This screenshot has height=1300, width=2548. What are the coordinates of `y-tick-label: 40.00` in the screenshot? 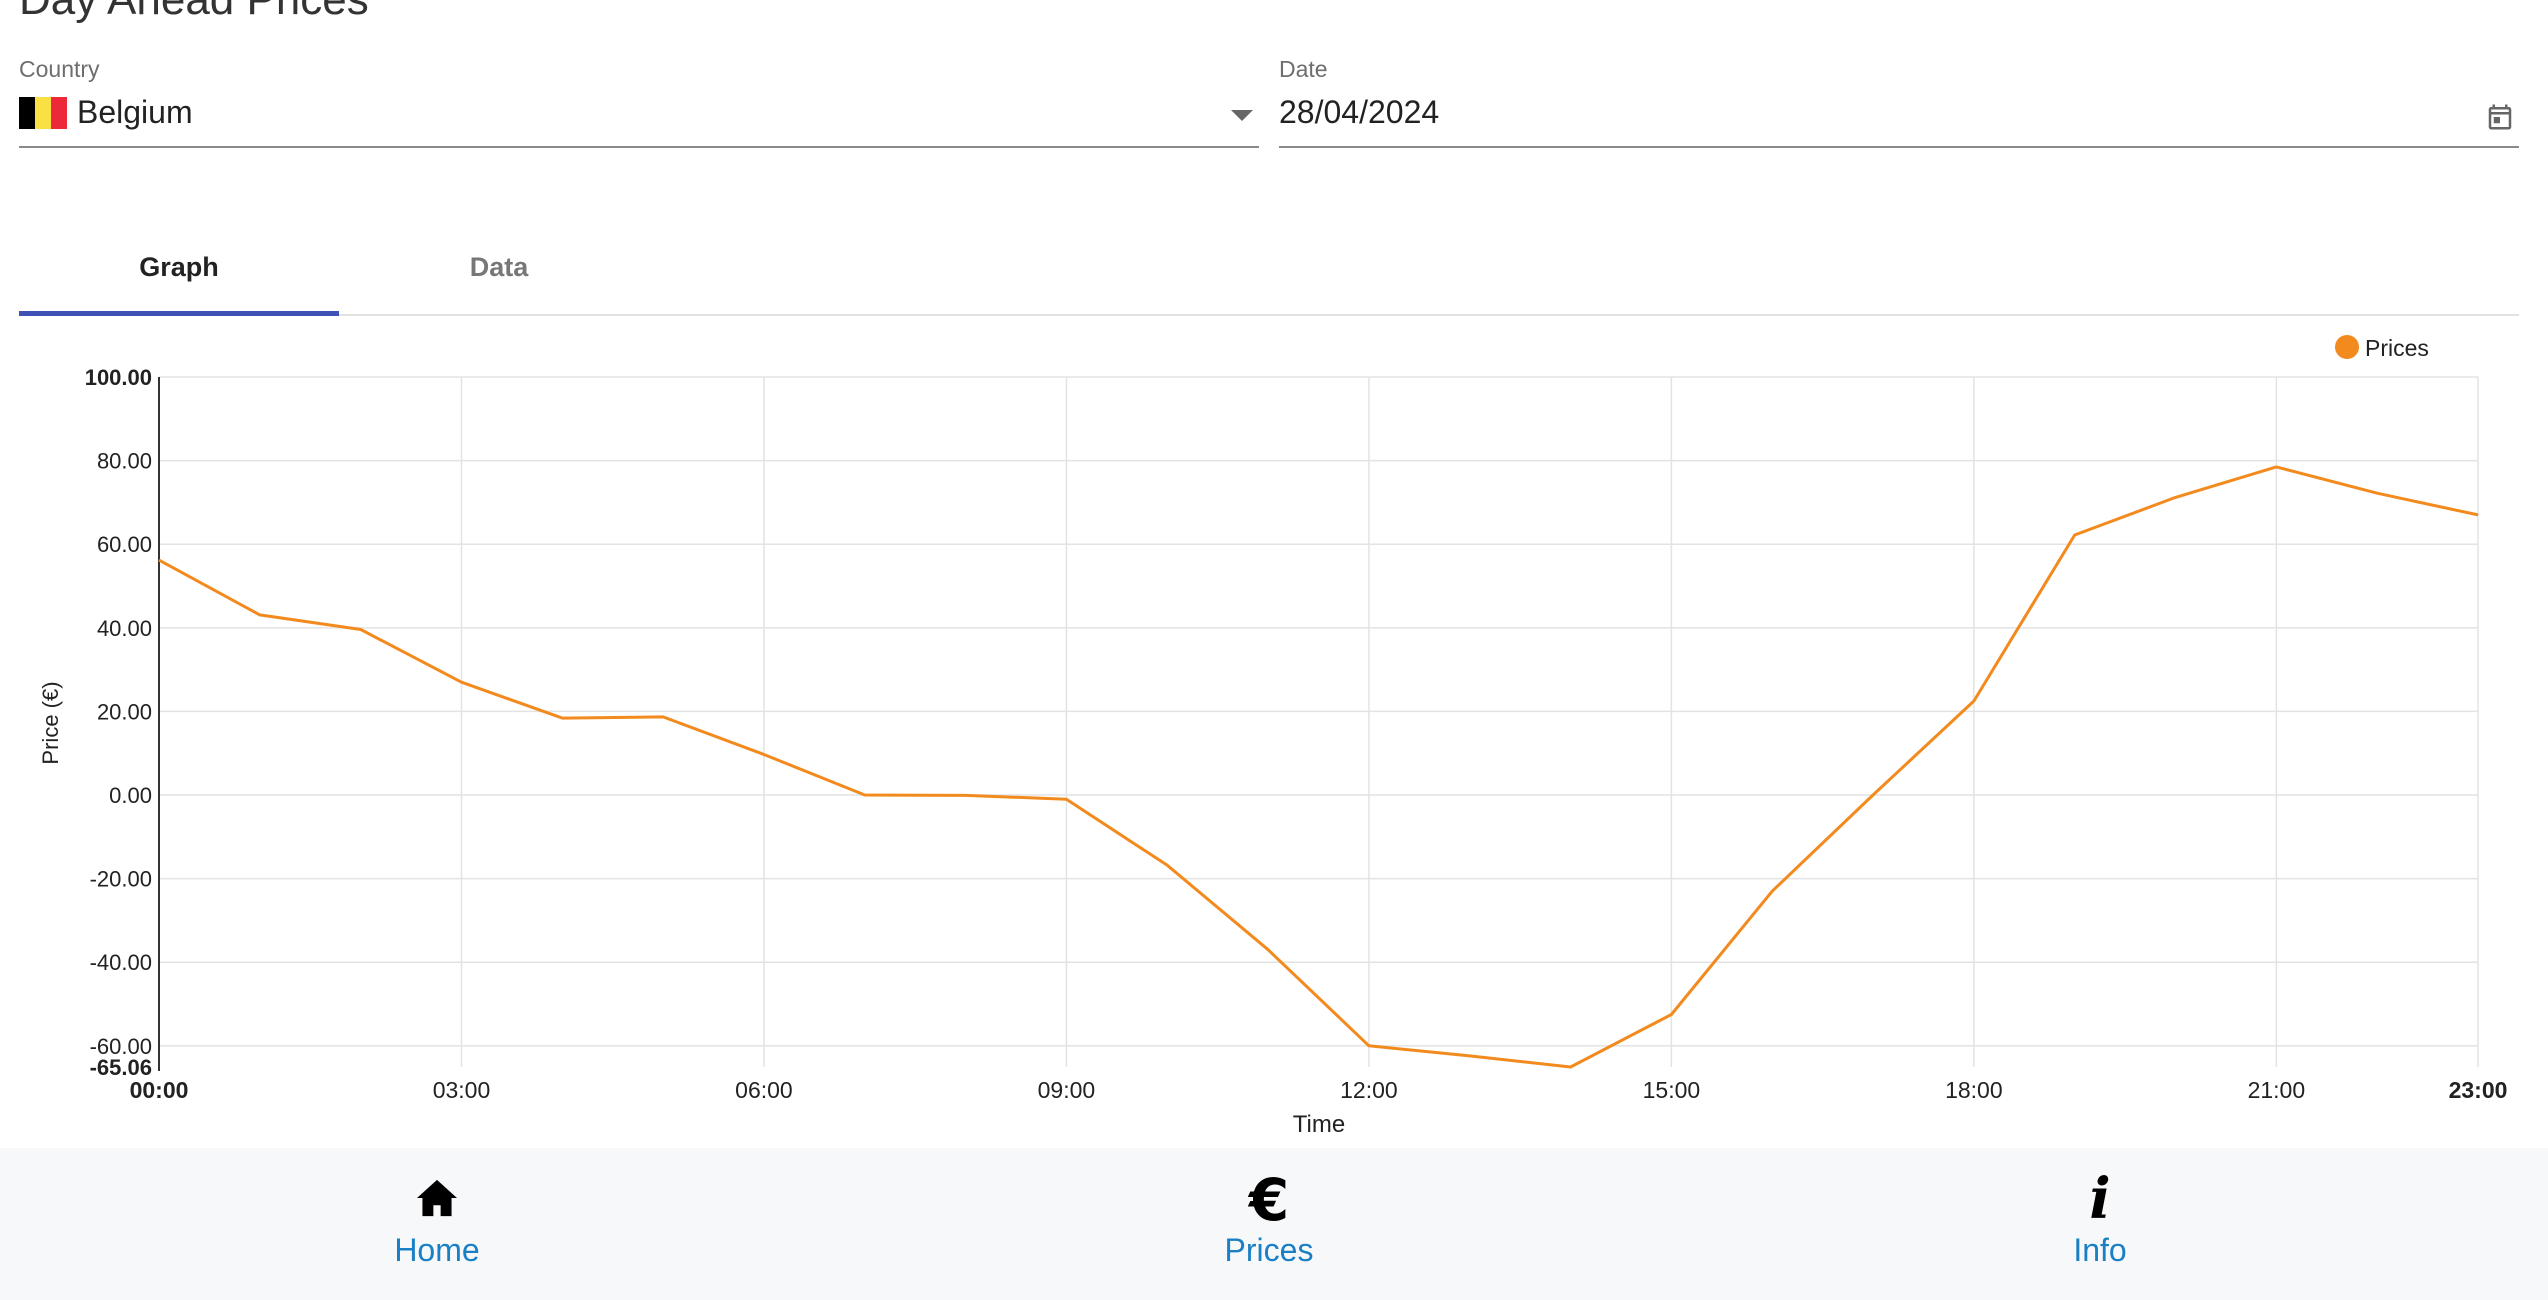 It's located at (124, 628).